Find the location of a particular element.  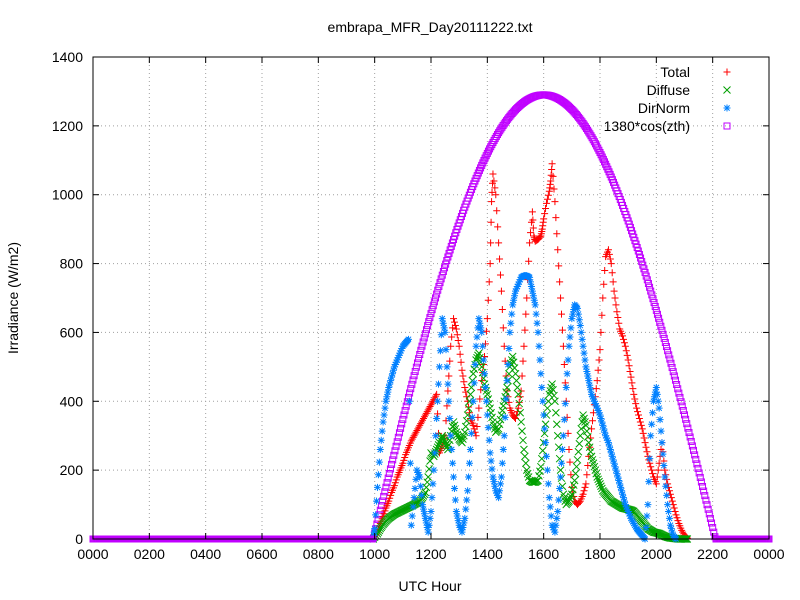

y-tick-label: 400 is located at coordinates (72, 401).